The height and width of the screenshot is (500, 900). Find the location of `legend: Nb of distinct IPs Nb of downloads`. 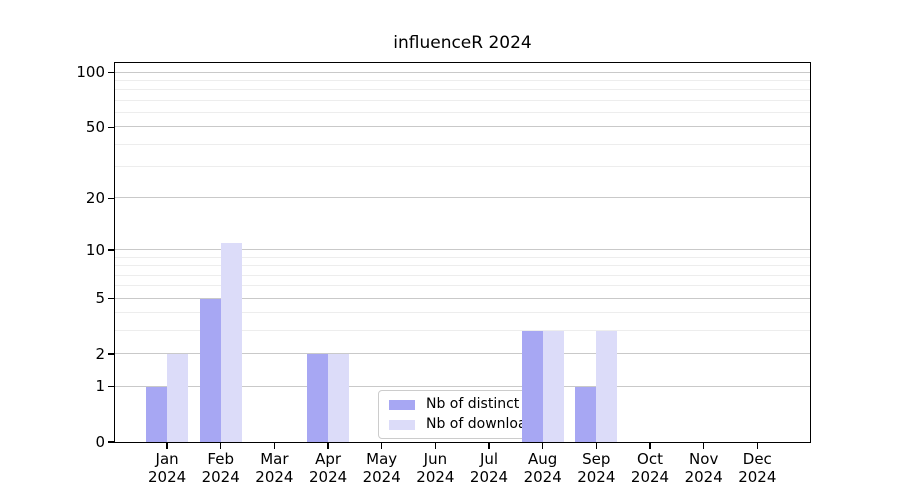

legend: Nb of distinct IPs Nb of downloads is located at coordinates (461, 414).